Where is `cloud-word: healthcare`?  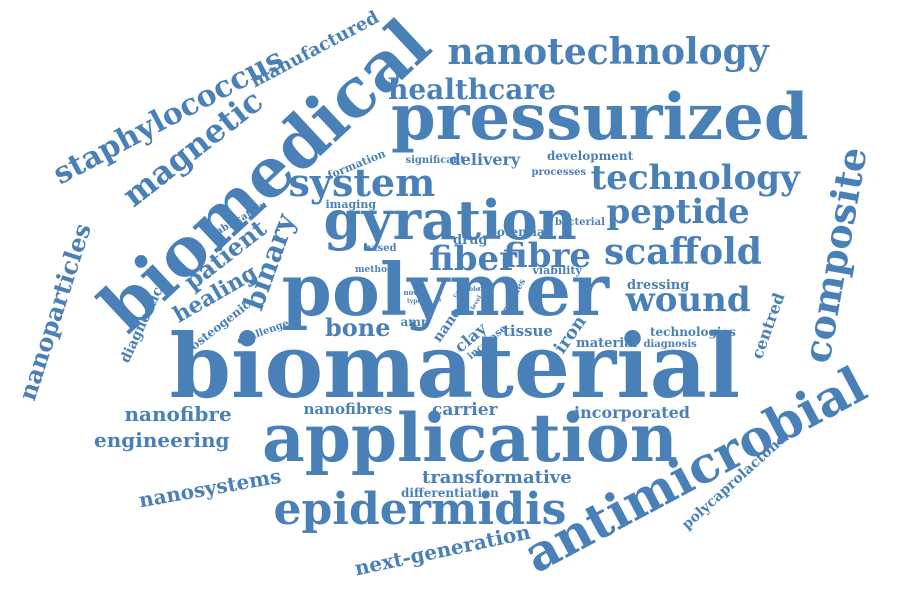 cloud-word: healthcare is located at coordinates (472, 89).